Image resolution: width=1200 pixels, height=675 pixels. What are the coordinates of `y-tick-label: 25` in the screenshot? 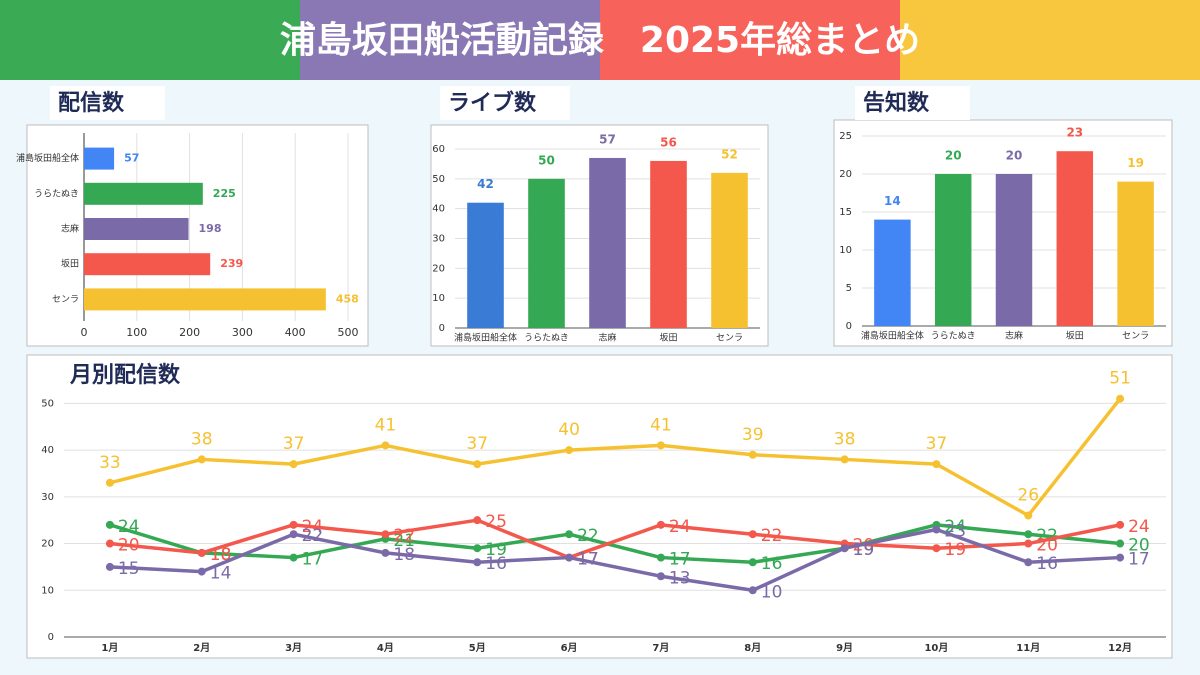 It's located at (845, 136).